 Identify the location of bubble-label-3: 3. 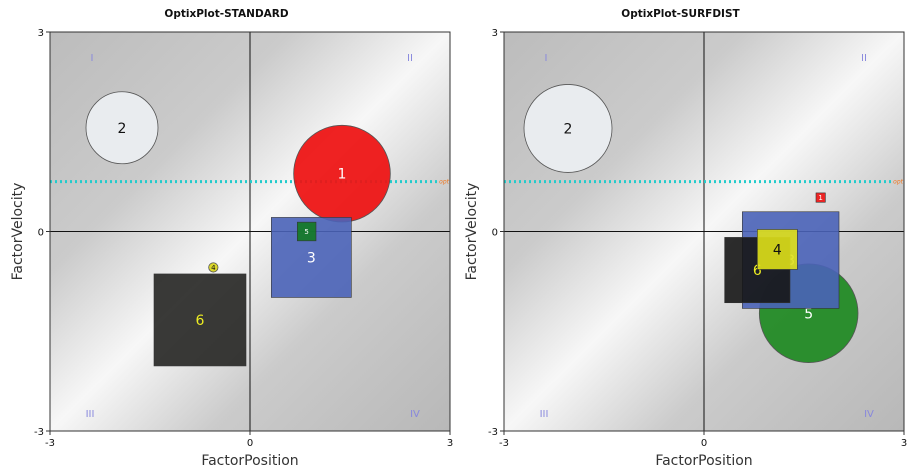
(311, 258).